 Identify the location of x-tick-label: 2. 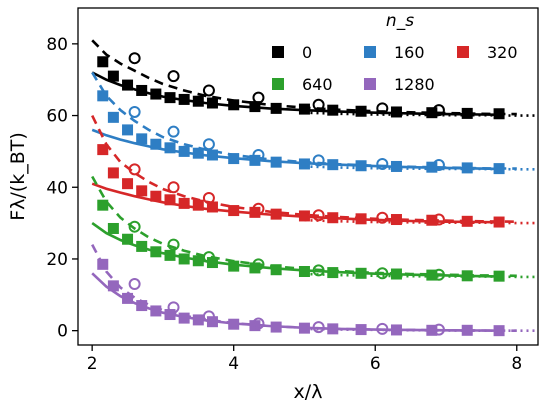
(92, 364).